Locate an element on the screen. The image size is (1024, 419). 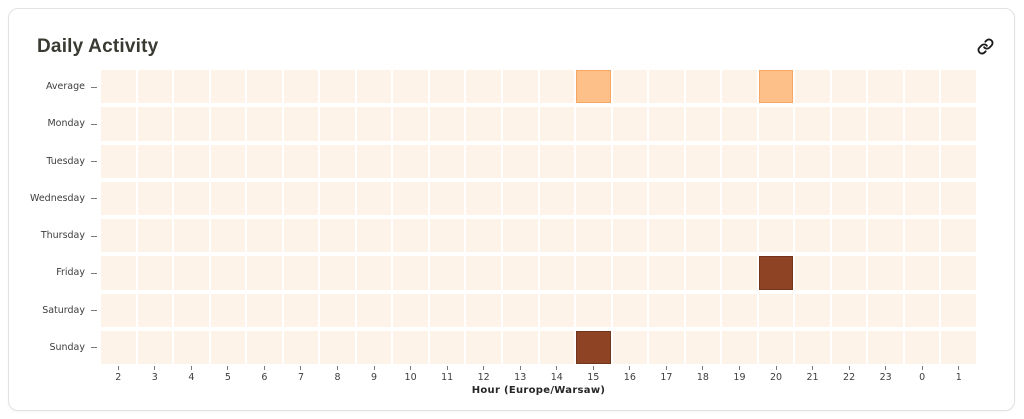
x-tick-label: 7 is located at coordinates (300, 377).